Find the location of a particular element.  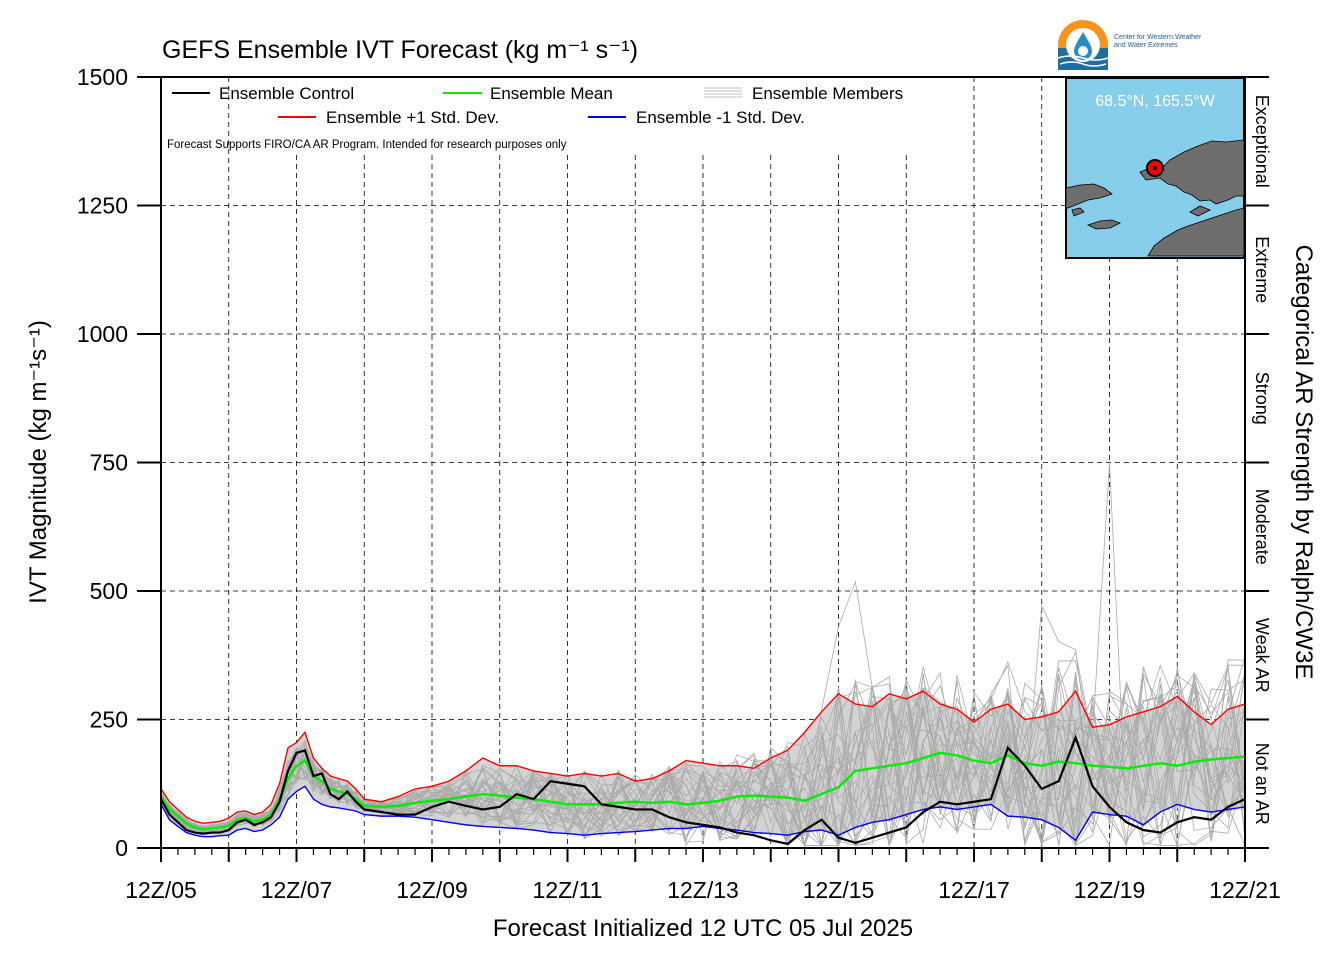

y-tick-label: 1500 is located at coordinates (102, 77).